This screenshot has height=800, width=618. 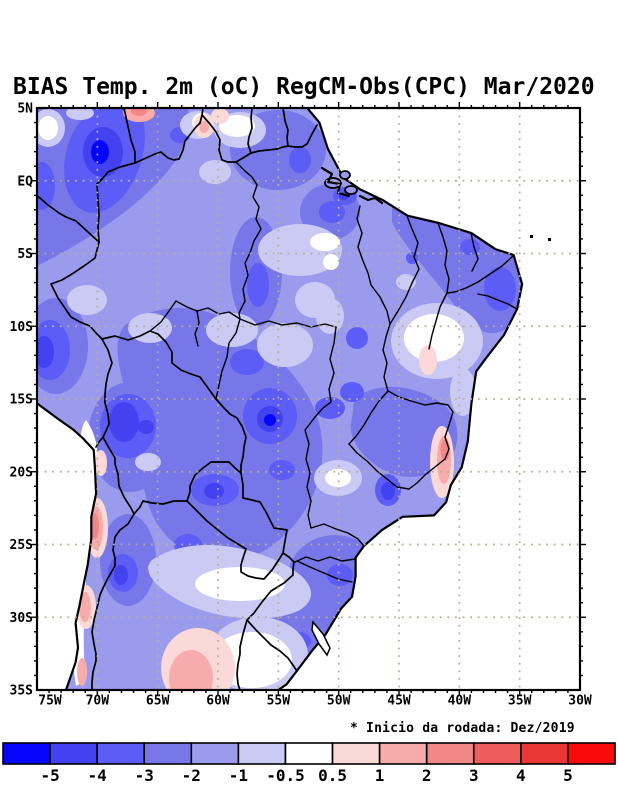 I want to click on lon-tick-label: 30W, so click(x=580, y=701).